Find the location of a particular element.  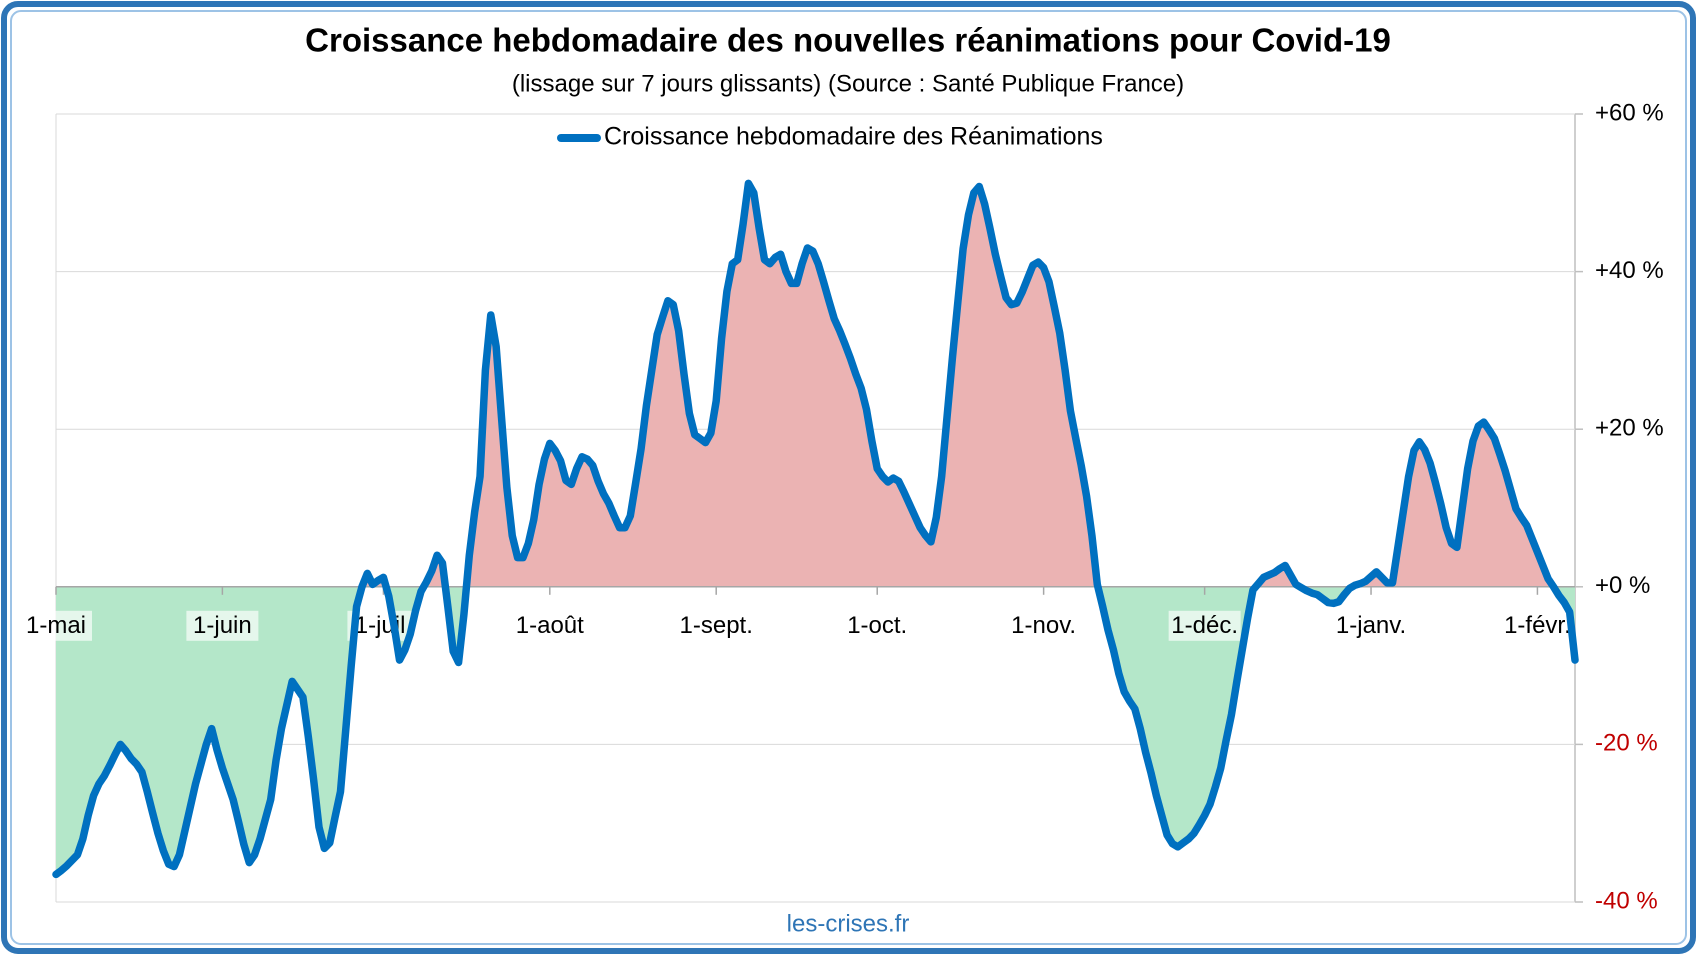

x-tick-label: 1-juin is located at coordinates (222, 625).